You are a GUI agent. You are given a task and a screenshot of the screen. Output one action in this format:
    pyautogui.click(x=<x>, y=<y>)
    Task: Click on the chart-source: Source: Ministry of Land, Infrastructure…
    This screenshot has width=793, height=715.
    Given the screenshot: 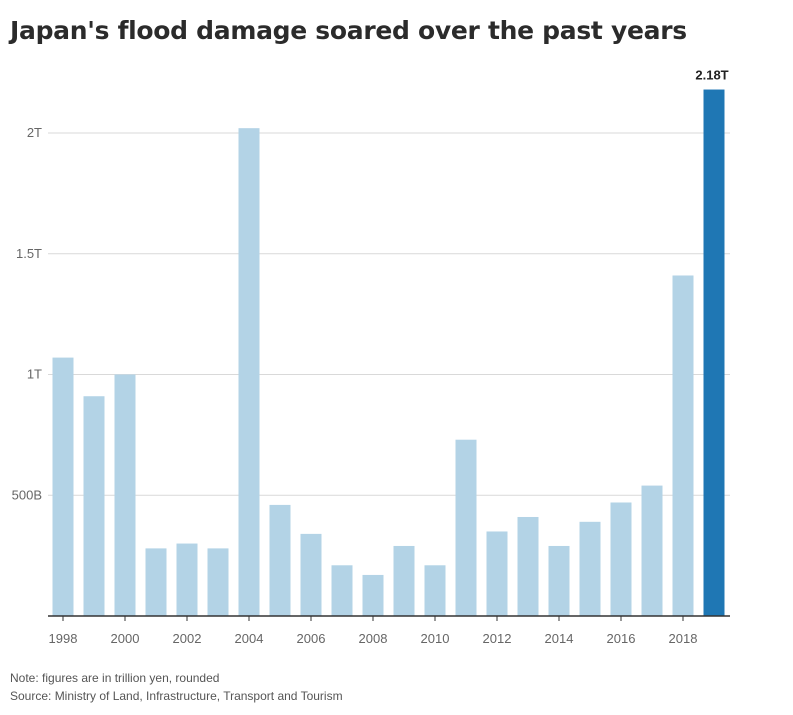 What is the action you would take?
    pyautogui.click(x=176, y=696)
    